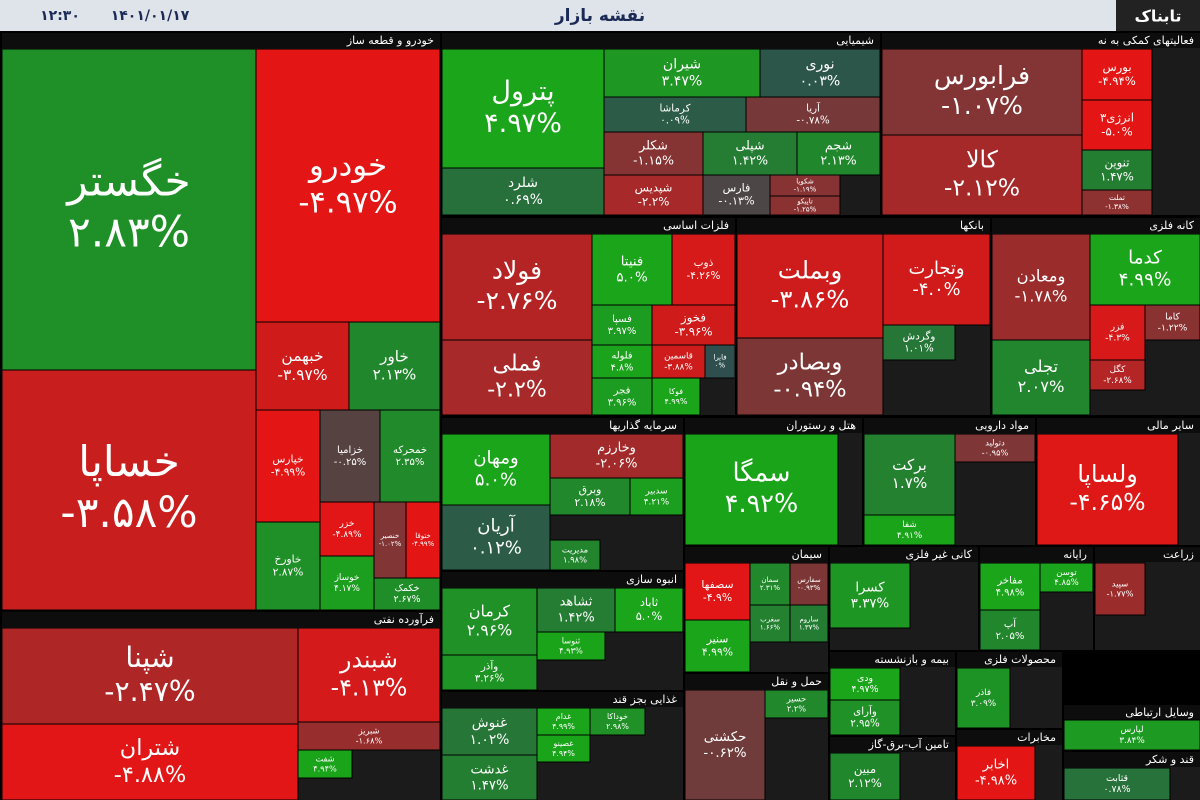  What do you see at coordinates (149, 657) in the screenshot?
I see `stock-name: شپنا` at bounding box center [149, 657].